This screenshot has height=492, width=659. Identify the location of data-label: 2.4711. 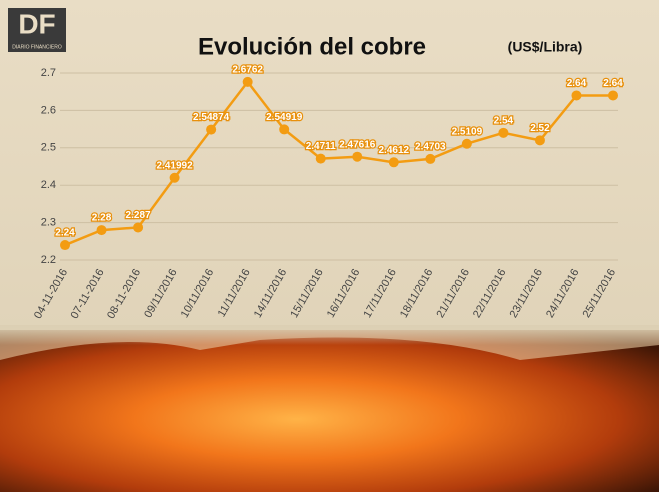
(321, 146).